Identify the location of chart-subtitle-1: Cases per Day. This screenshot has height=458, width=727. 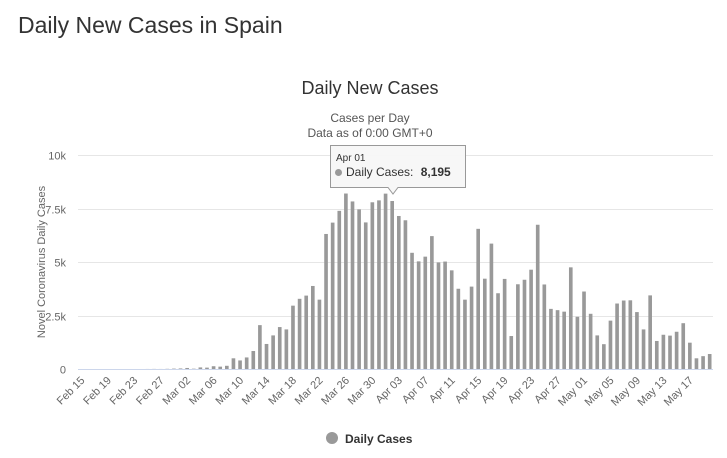
(369, 118).